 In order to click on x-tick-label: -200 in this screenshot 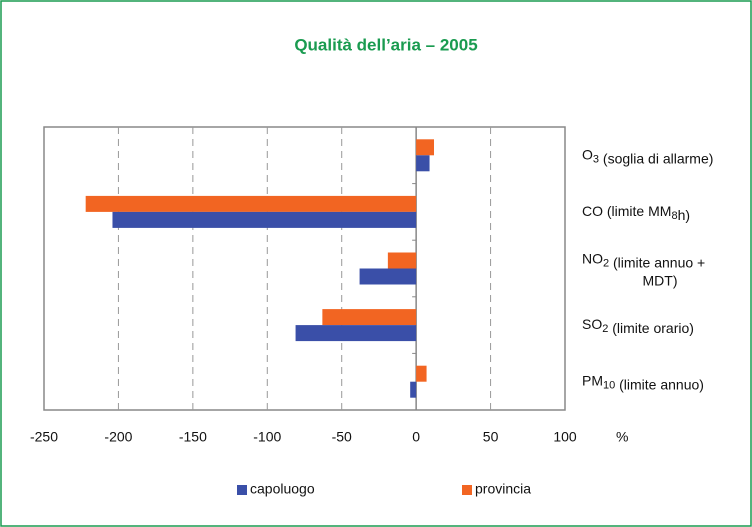, I will do `click(118, 437)`.